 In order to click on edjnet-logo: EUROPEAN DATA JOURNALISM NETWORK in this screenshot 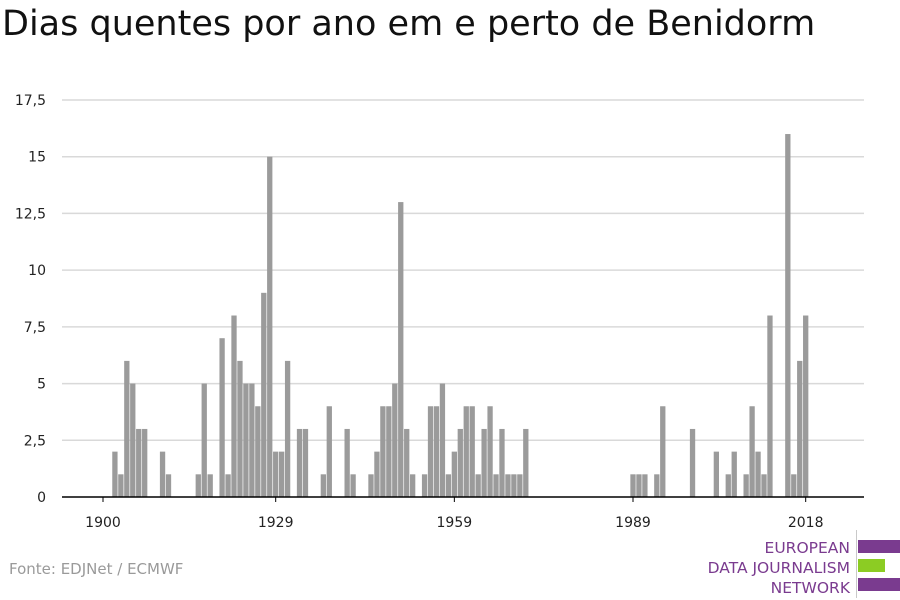, I will do `click(800, 564)`.